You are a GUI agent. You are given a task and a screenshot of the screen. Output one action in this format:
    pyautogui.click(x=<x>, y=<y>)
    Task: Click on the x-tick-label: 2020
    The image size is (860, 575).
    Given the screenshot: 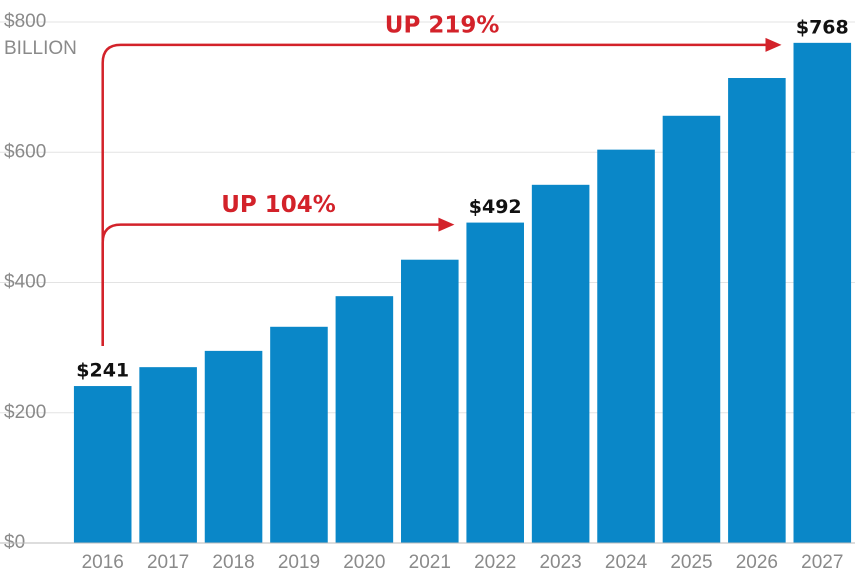 What is the action you would take?
    pyautogui.click(x=364, y=562)
    